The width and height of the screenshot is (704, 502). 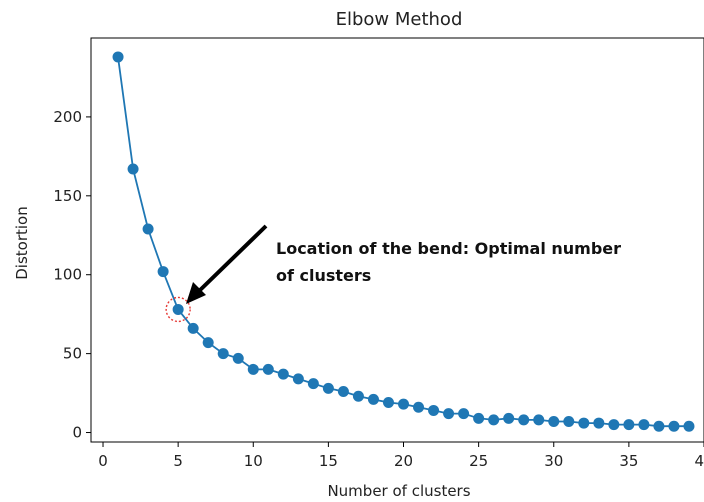 I want to click on y-axis: 0 50 100 150 200, so click(x=72, y=275).